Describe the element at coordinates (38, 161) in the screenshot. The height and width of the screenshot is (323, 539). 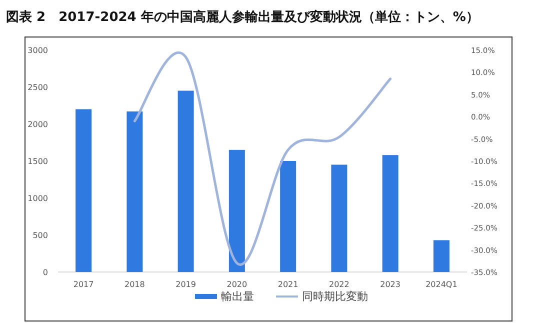
I see `y-tick-label: 1500` at that location.